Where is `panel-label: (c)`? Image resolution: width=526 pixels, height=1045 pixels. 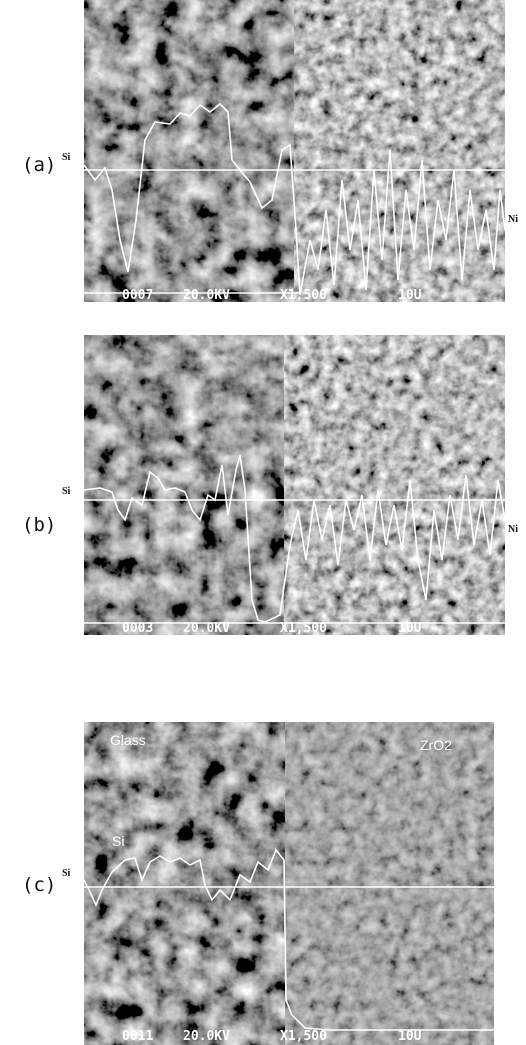
panel-label: (c) is located at coordinates (39, 885).